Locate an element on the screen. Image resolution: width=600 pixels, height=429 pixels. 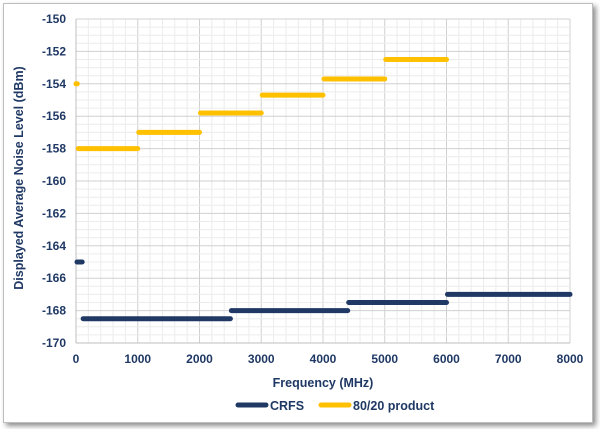
legend-label-8020: 80/20 product is located at coordinates (394, 406).